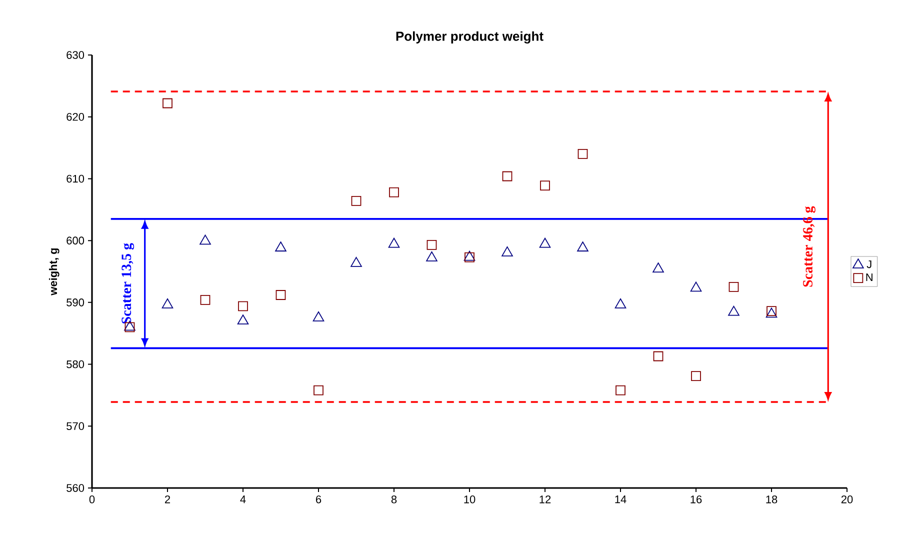 Image resolution: width=905 pixels, height=533 pixels. What do you see at coordinates (772, 500) in the screenshot?
I see `x-tick-label: 18` at bounding box center [772, 500].